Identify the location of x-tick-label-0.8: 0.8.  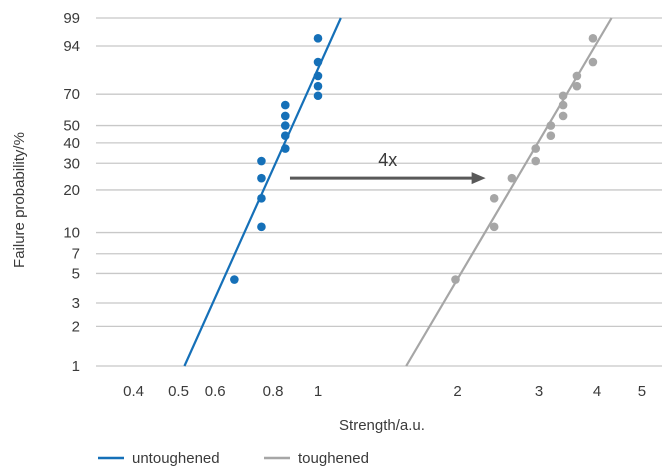
(273, 391).